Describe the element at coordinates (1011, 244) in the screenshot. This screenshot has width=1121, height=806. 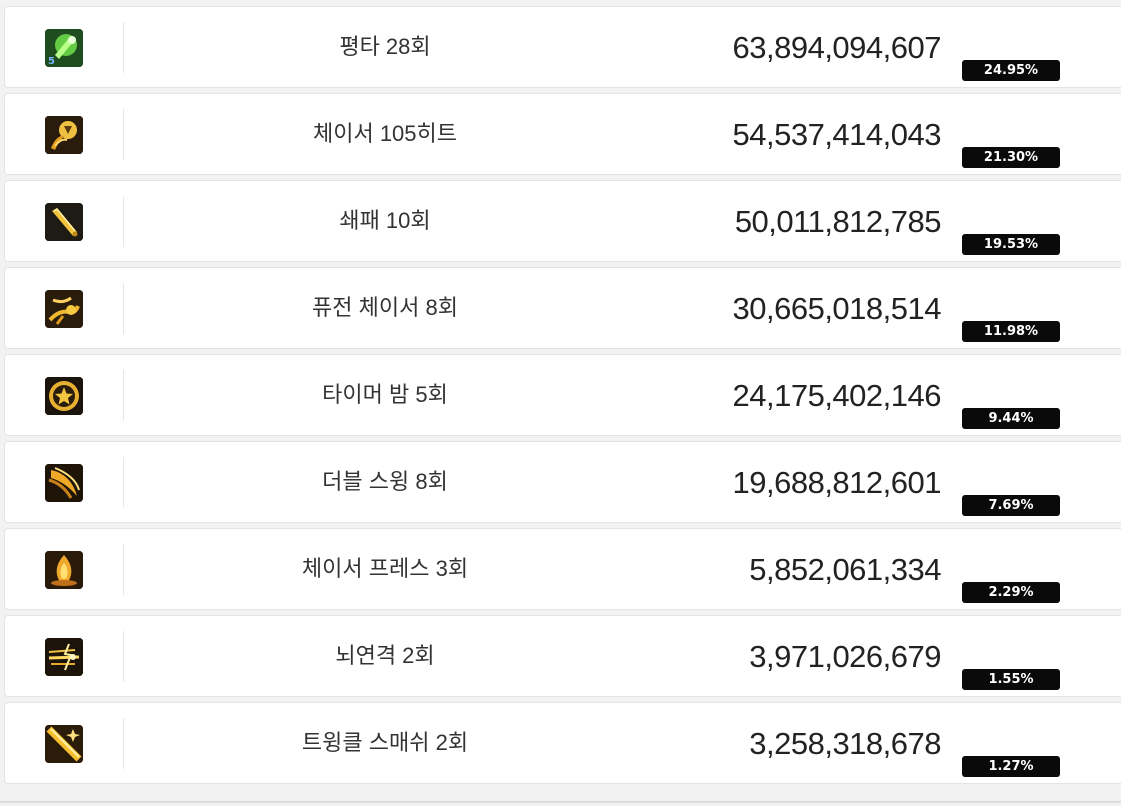
I see `damage-percent-badge: 19.53%` at that location.